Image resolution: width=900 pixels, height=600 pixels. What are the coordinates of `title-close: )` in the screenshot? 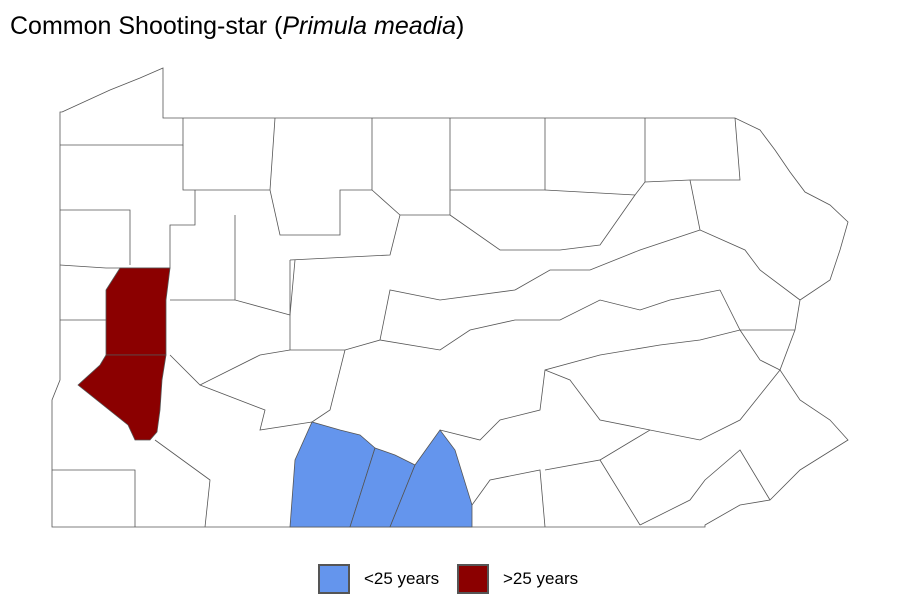 It's located at (460, 26).